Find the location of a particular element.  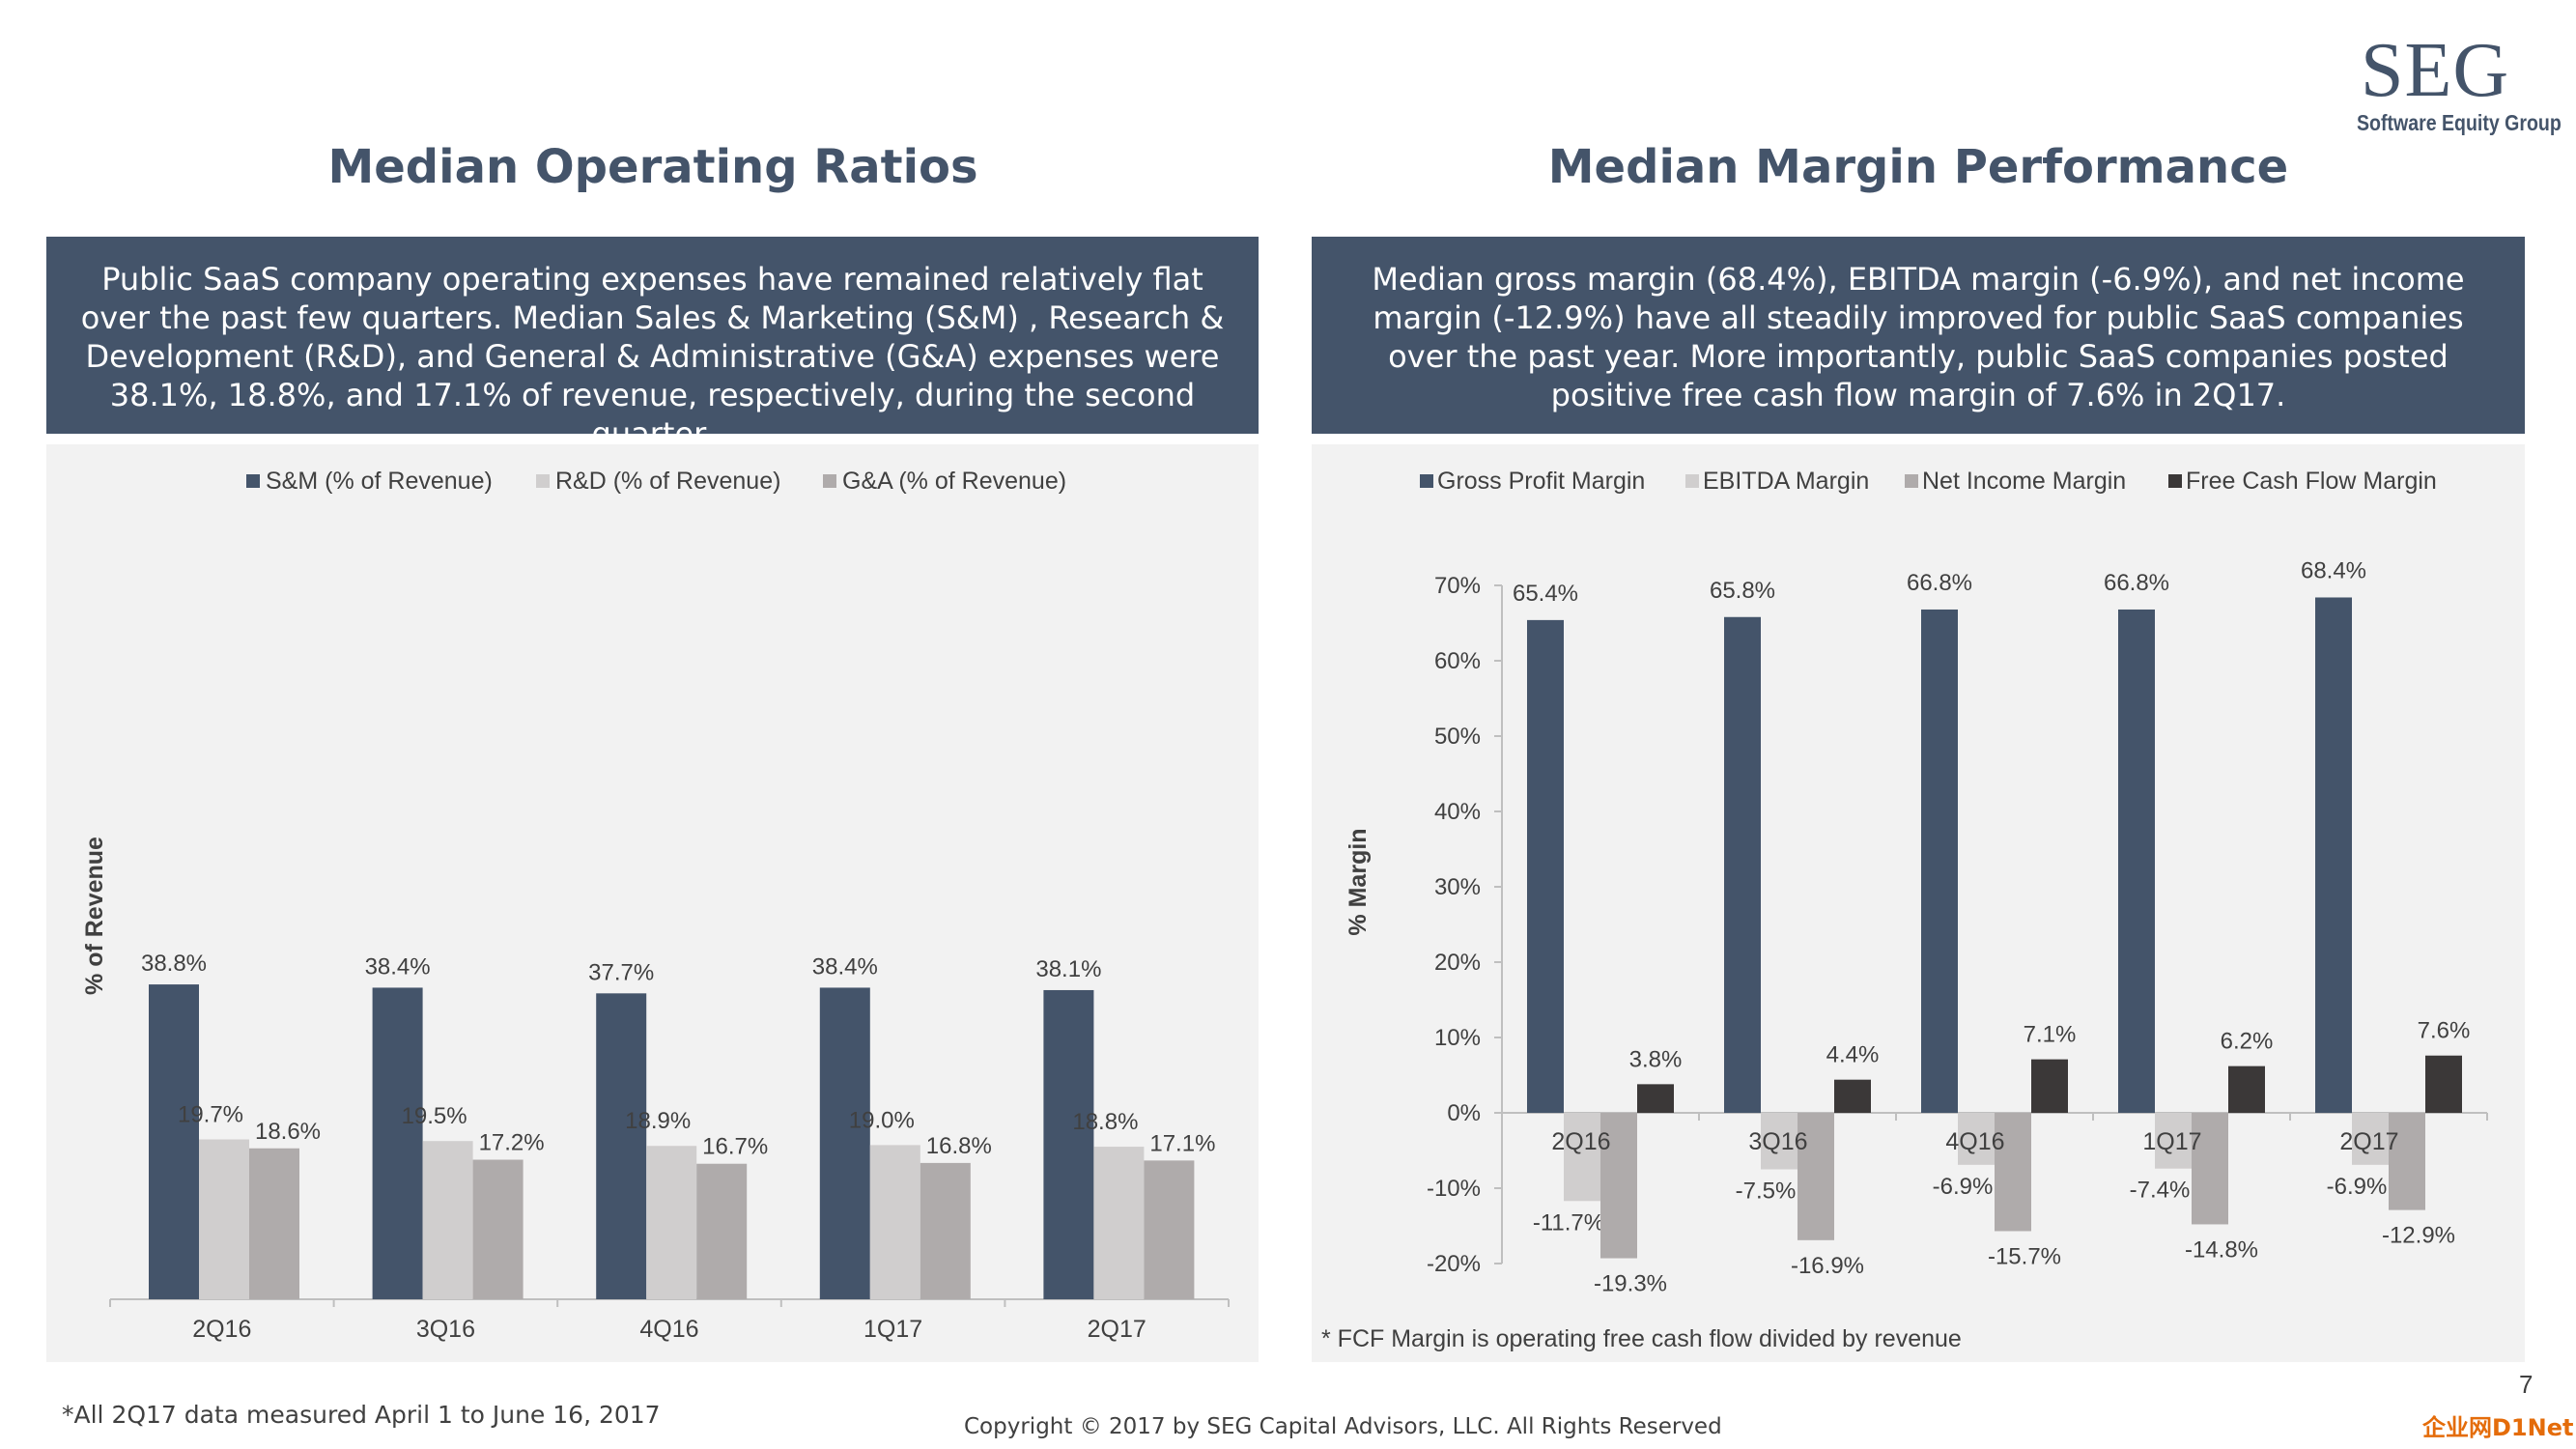

data-label-r-d-of-revenue-1q17: 19.0% is located at coordinates (882, 1120).